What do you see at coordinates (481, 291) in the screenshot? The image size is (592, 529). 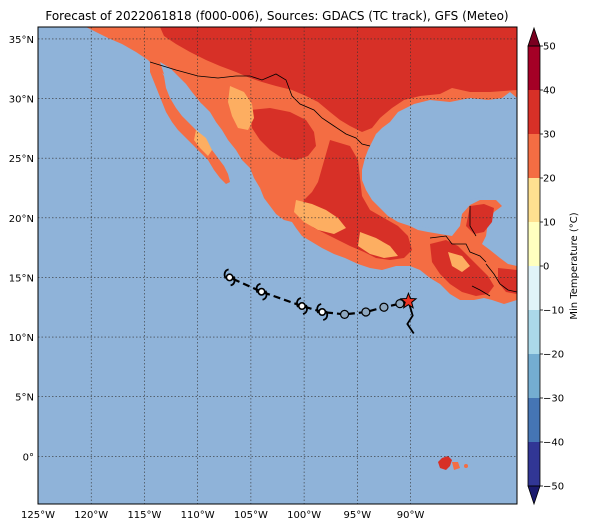 I see `el-salvador-border` at bounding box center [481, 291].